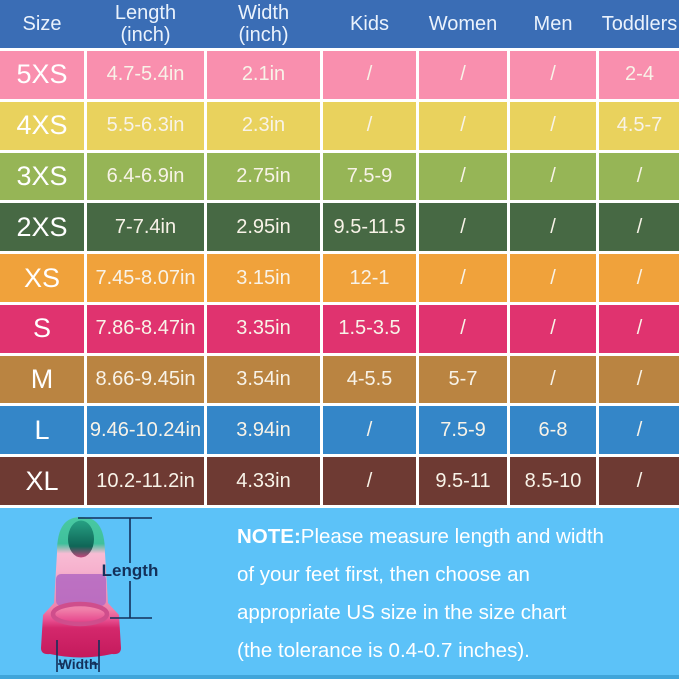  I want to click on fin-body, so click(81, 587).